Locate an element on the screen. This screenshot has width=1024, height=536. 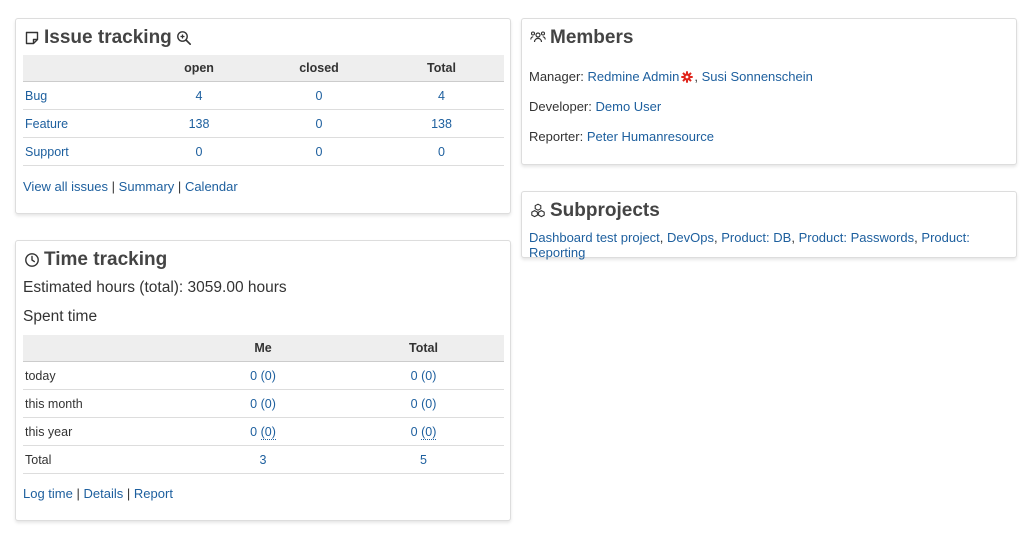
zoom-in-icon is located at coordinates (184, 38).